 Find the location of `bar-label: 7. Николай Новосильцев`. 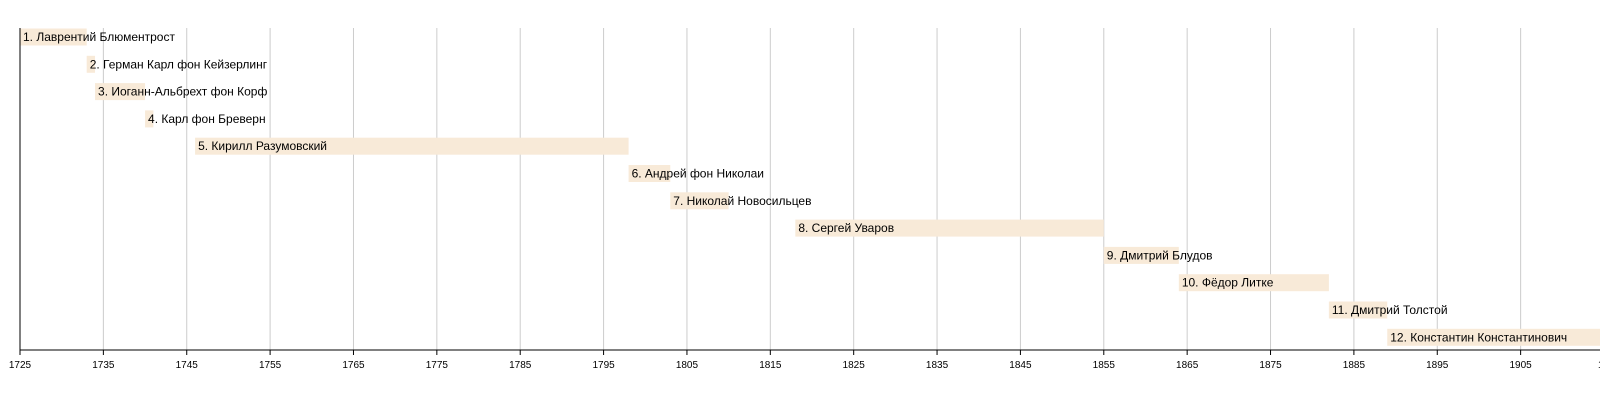

bar-label: 7. Николай Новосильцев is located at coordinates (742, 201).